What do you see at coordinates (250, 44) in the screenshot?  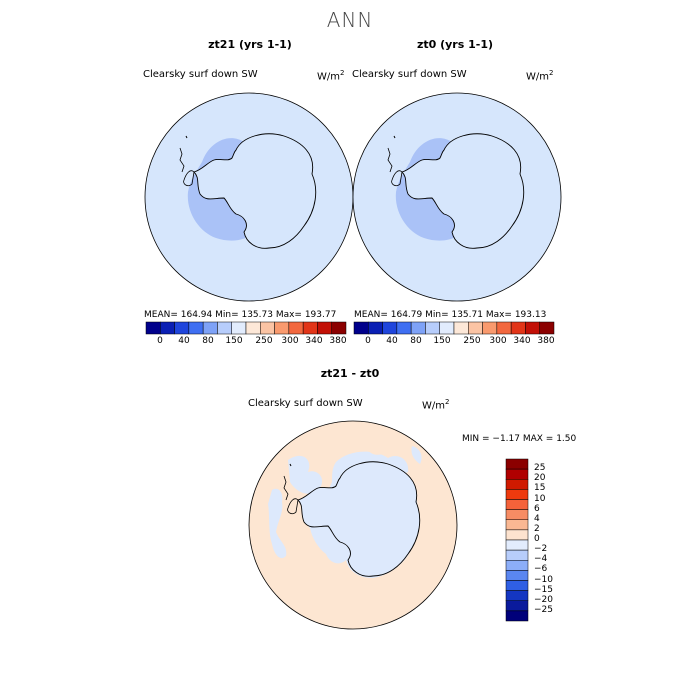 I see `panel1-title: zt21 (yrs 1-1)` at bounding box center [250, 44].